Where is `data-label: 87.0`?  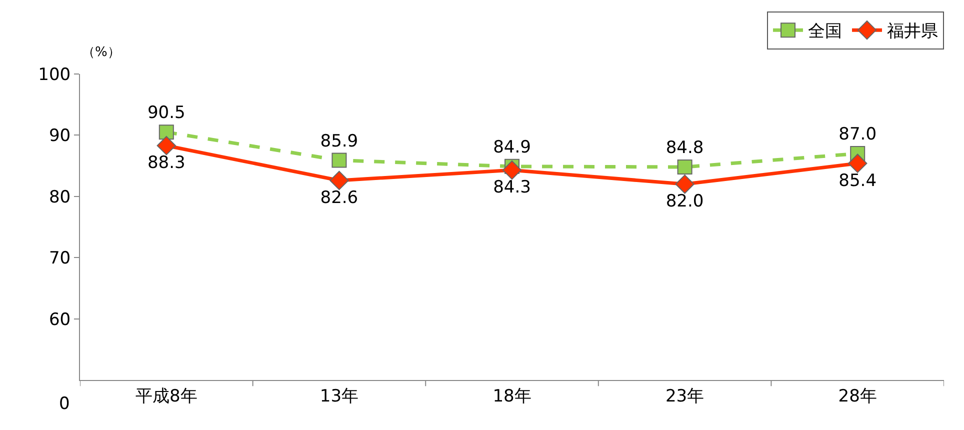
data-label: 87.0 is located at coordinates (857, 134).